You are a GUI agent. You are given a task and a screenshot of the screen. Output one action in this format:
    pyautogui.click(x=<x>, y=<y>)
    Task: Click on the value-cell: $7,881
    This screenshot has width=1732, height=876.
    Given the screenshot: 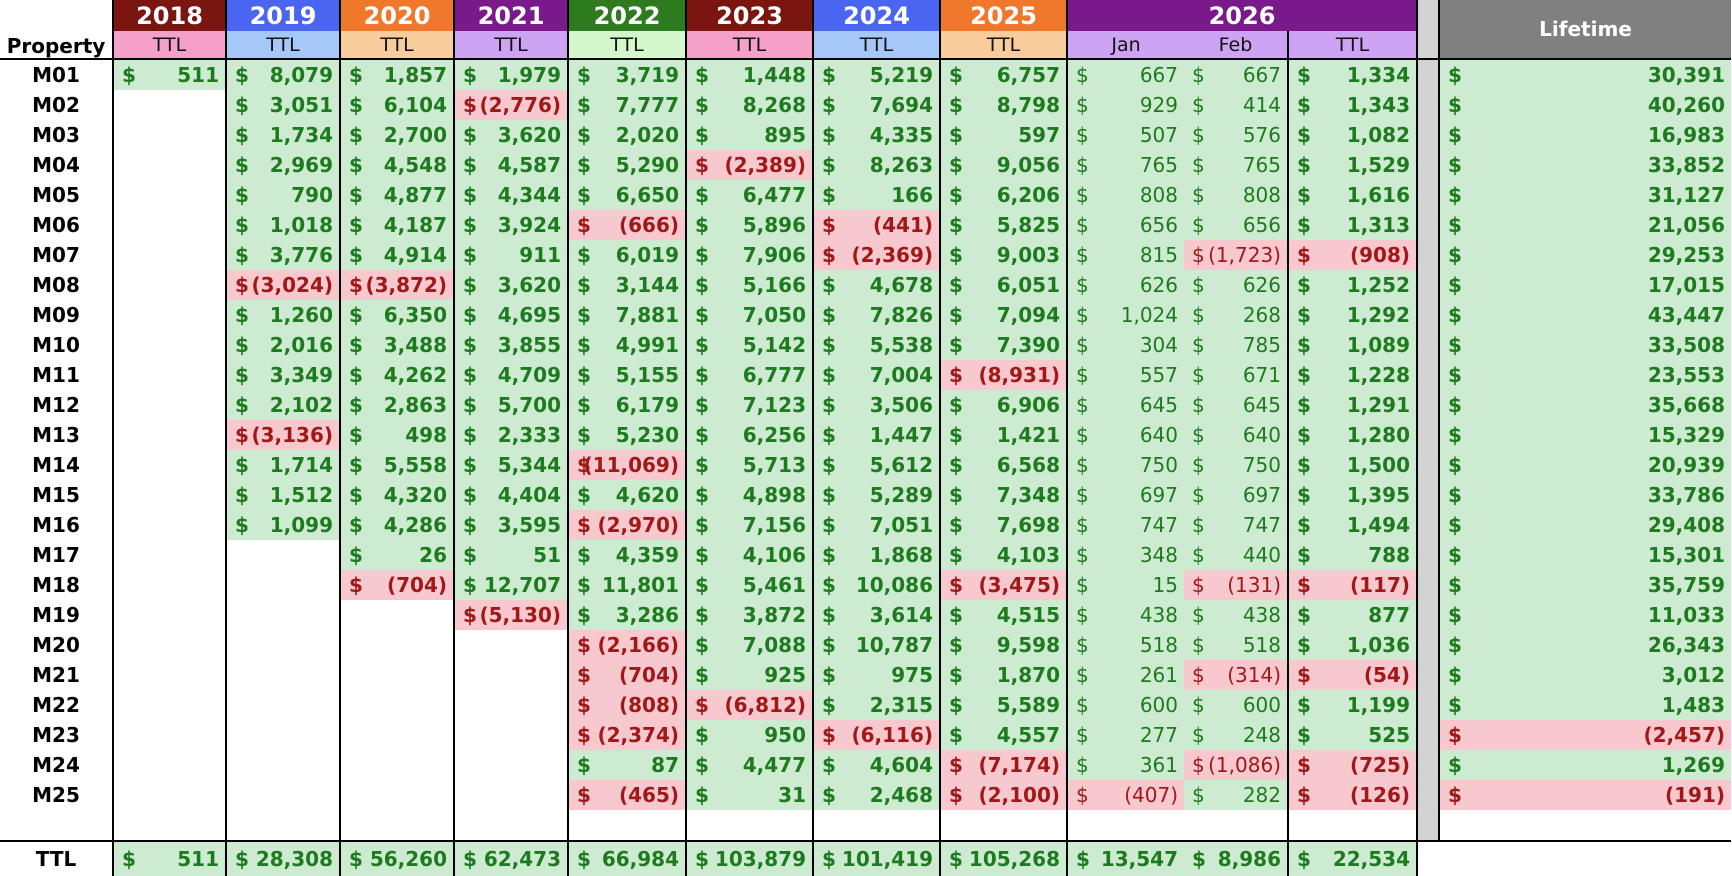 What is the action you would take?
    pyautogui.click(x=626, y=315)
    